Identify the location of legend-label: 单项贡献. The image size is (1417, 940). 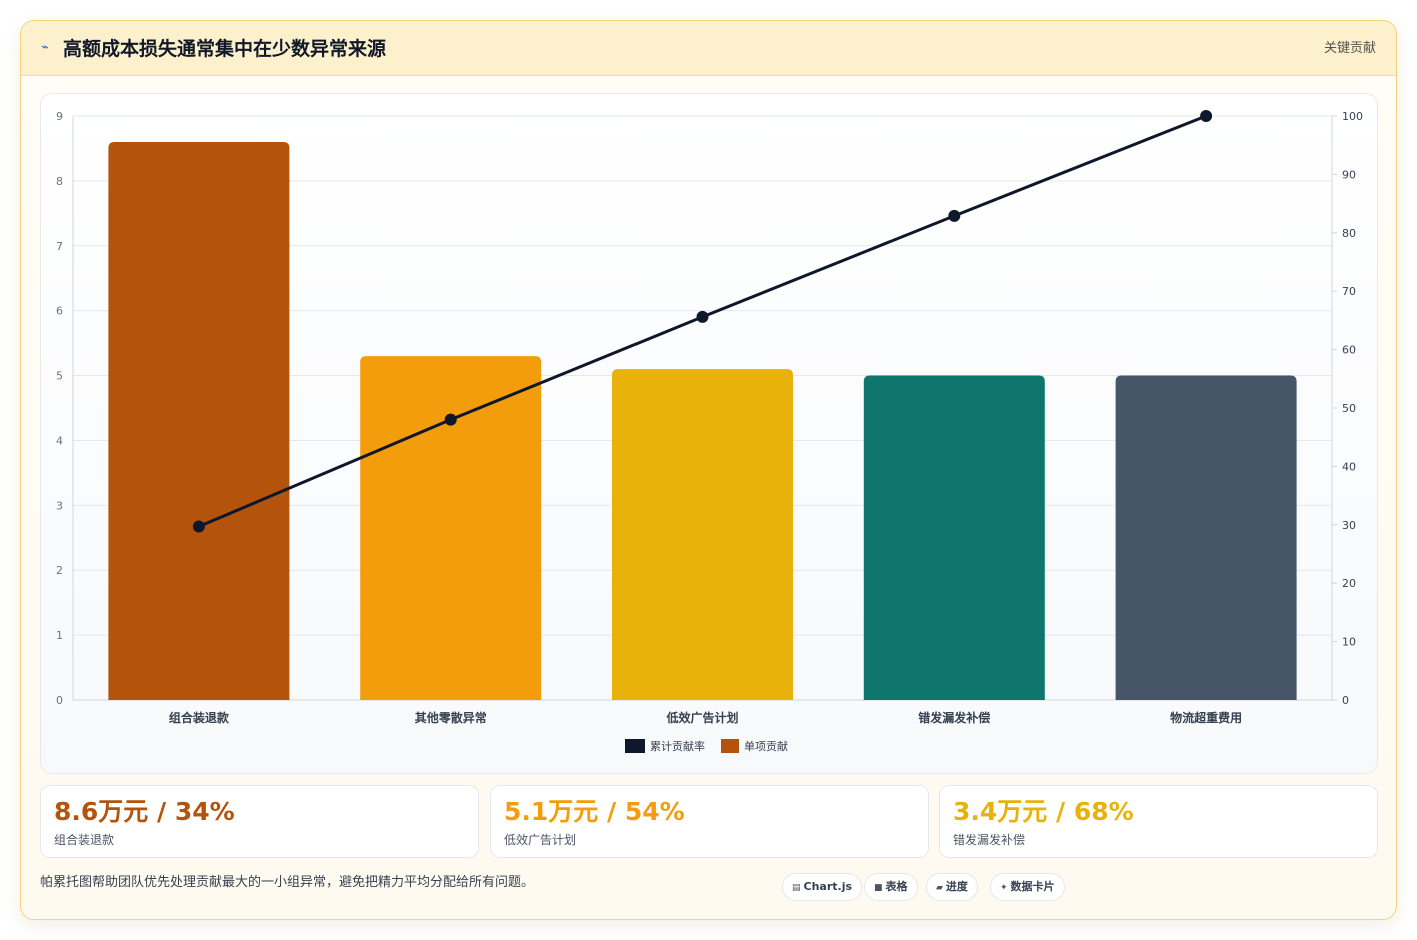
(766, 746).